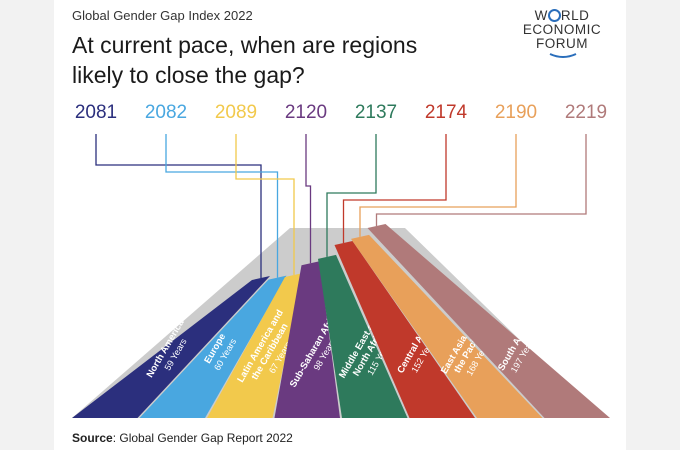 The image size is (680, 450). I want to click on year-label-sub-saharan-africa: 2120, so click(306, 112).